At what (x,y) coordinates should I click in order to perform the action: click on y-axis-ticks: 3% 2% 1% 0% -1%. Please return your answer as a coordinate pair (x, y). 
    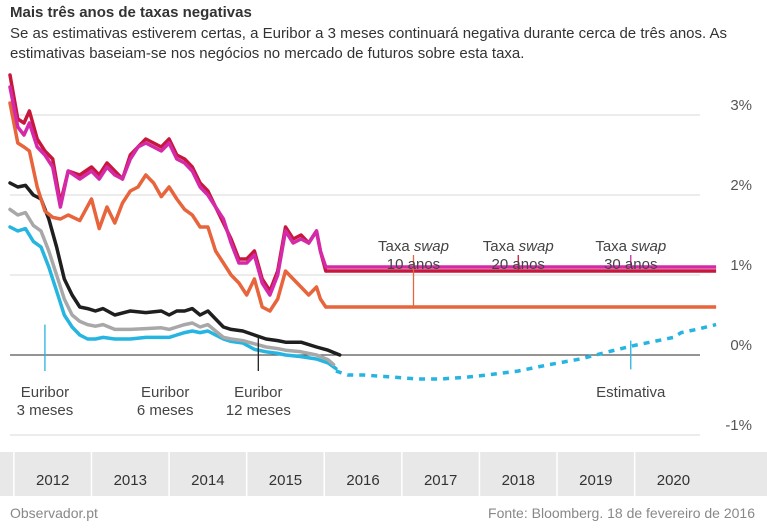
    Looking at the image, I should click on (738, 265).